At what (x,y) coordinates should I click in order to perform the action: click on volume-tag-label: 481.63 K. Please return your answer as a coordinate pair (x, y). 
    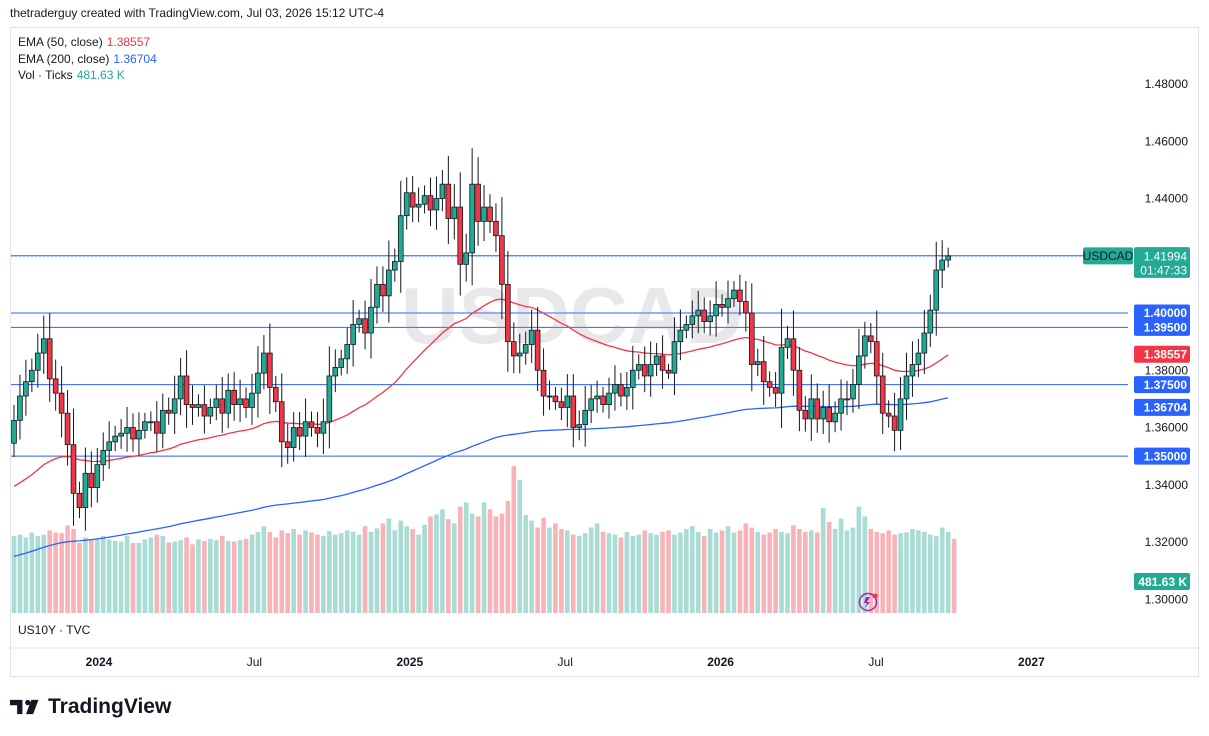
    Looking at the image, I should click on (1162, 582).